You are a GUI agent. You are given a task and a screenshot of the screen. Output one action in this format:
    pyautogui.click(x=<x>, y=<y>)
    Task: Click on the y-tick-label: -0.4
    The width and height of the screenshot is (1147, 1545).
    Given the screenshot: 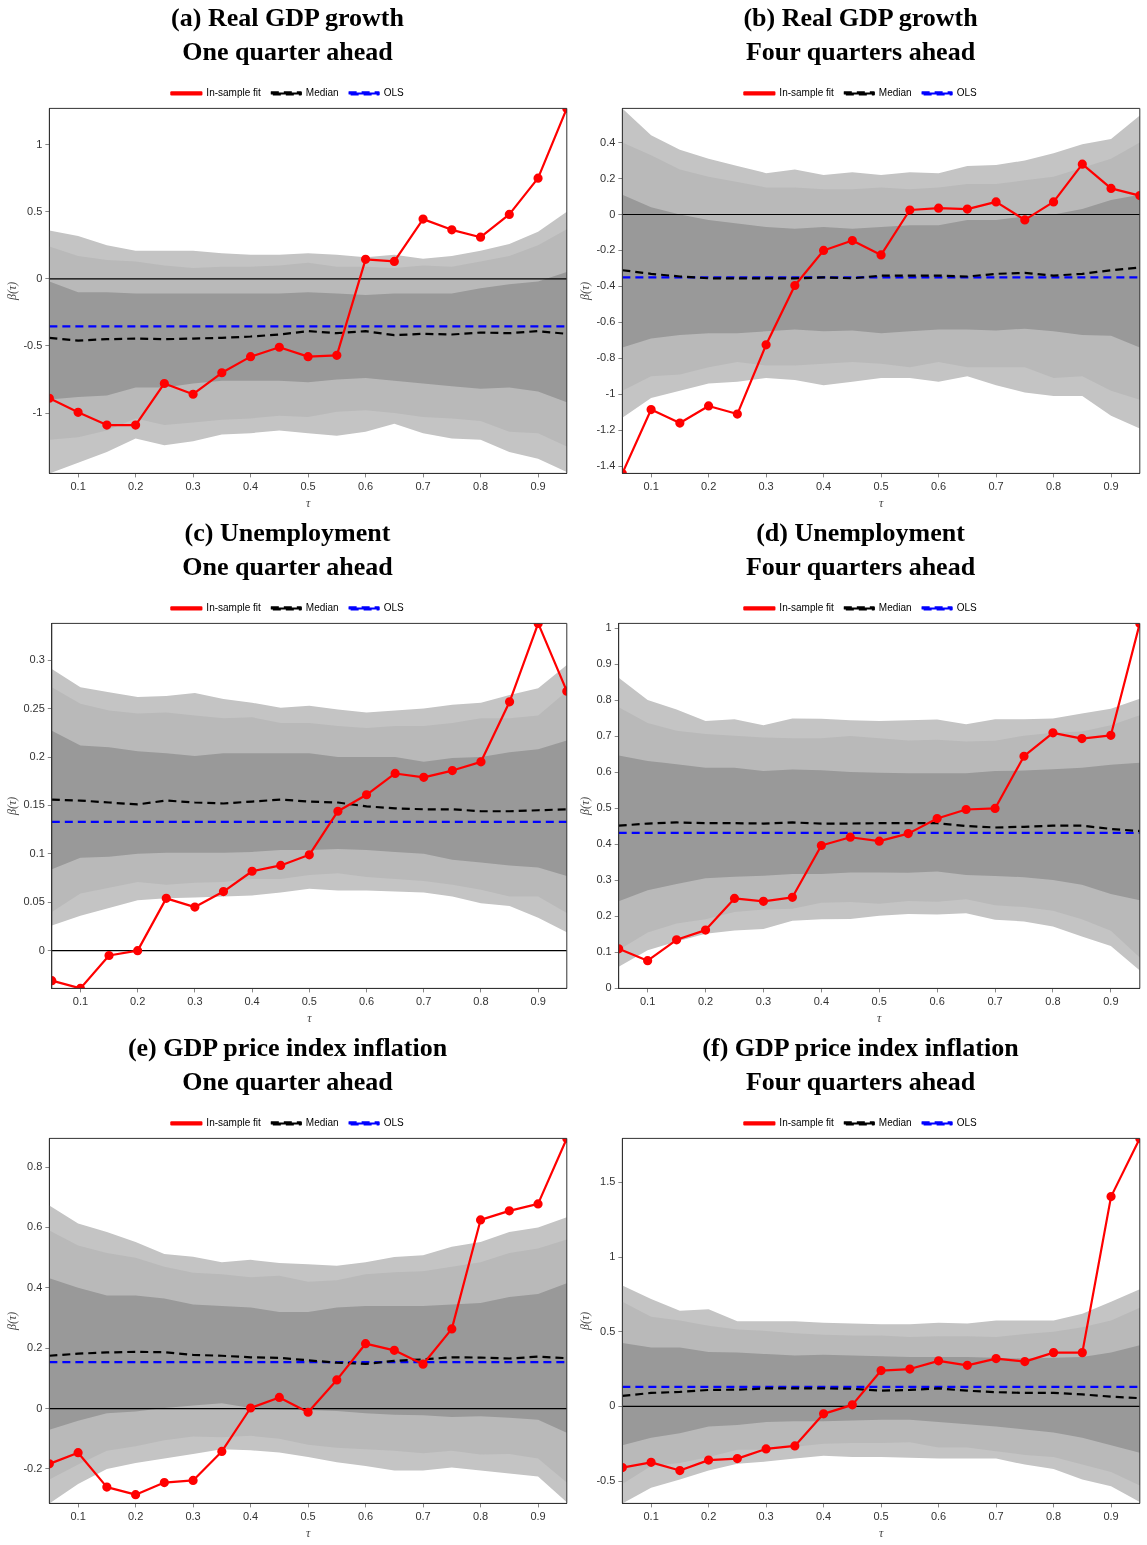 What is the action you would take?
    pyautogui.click(x=606, y=285)
    